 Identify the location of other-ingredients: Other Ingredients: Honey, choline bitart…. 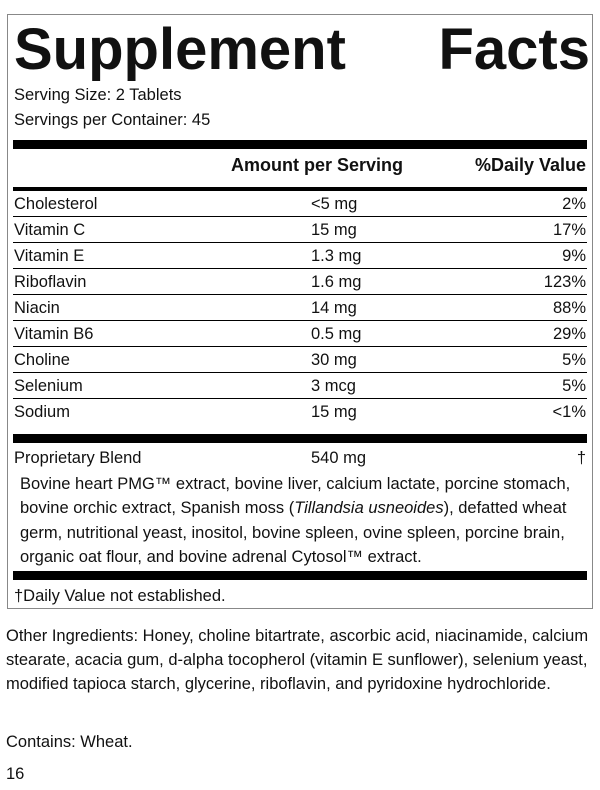
(297, 660).